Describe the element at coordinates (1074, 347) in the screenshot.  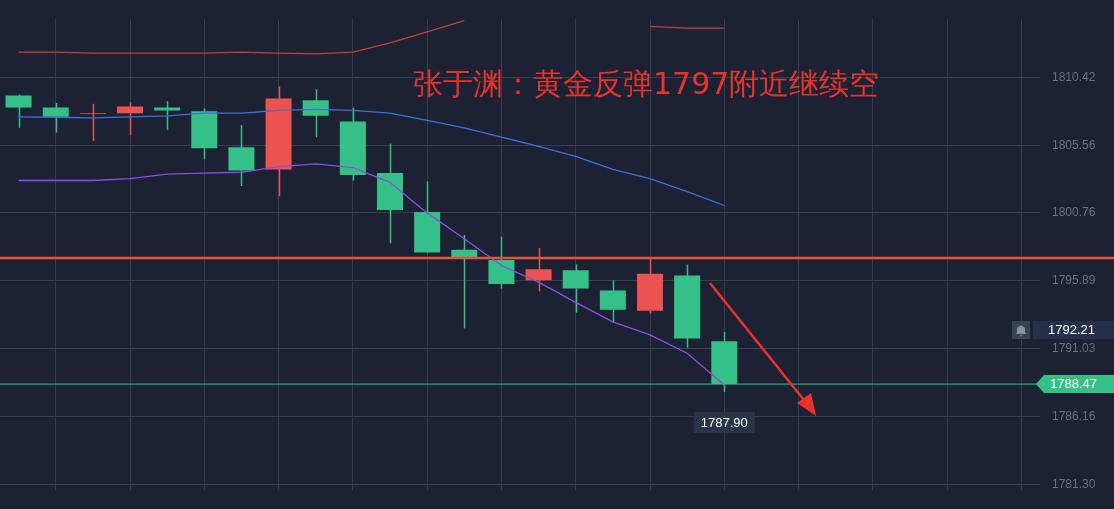
I see `y-tick-label: 1791.03` at that location.